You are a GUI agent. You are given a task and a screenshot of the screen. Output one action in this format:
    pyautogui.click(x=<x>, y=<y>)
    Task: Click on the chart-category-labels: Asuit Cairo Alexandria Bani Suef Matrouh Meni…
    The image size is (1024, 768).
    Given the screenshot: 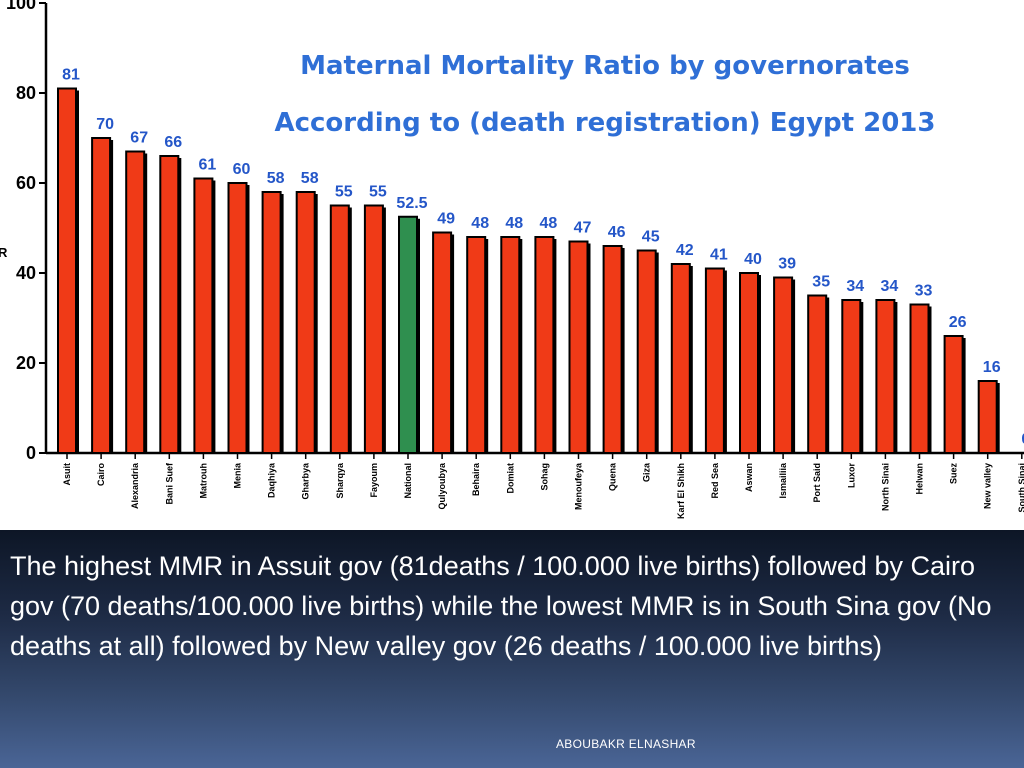 What is the action you would take?
    pyautogui.click(x=543, y=490)
    